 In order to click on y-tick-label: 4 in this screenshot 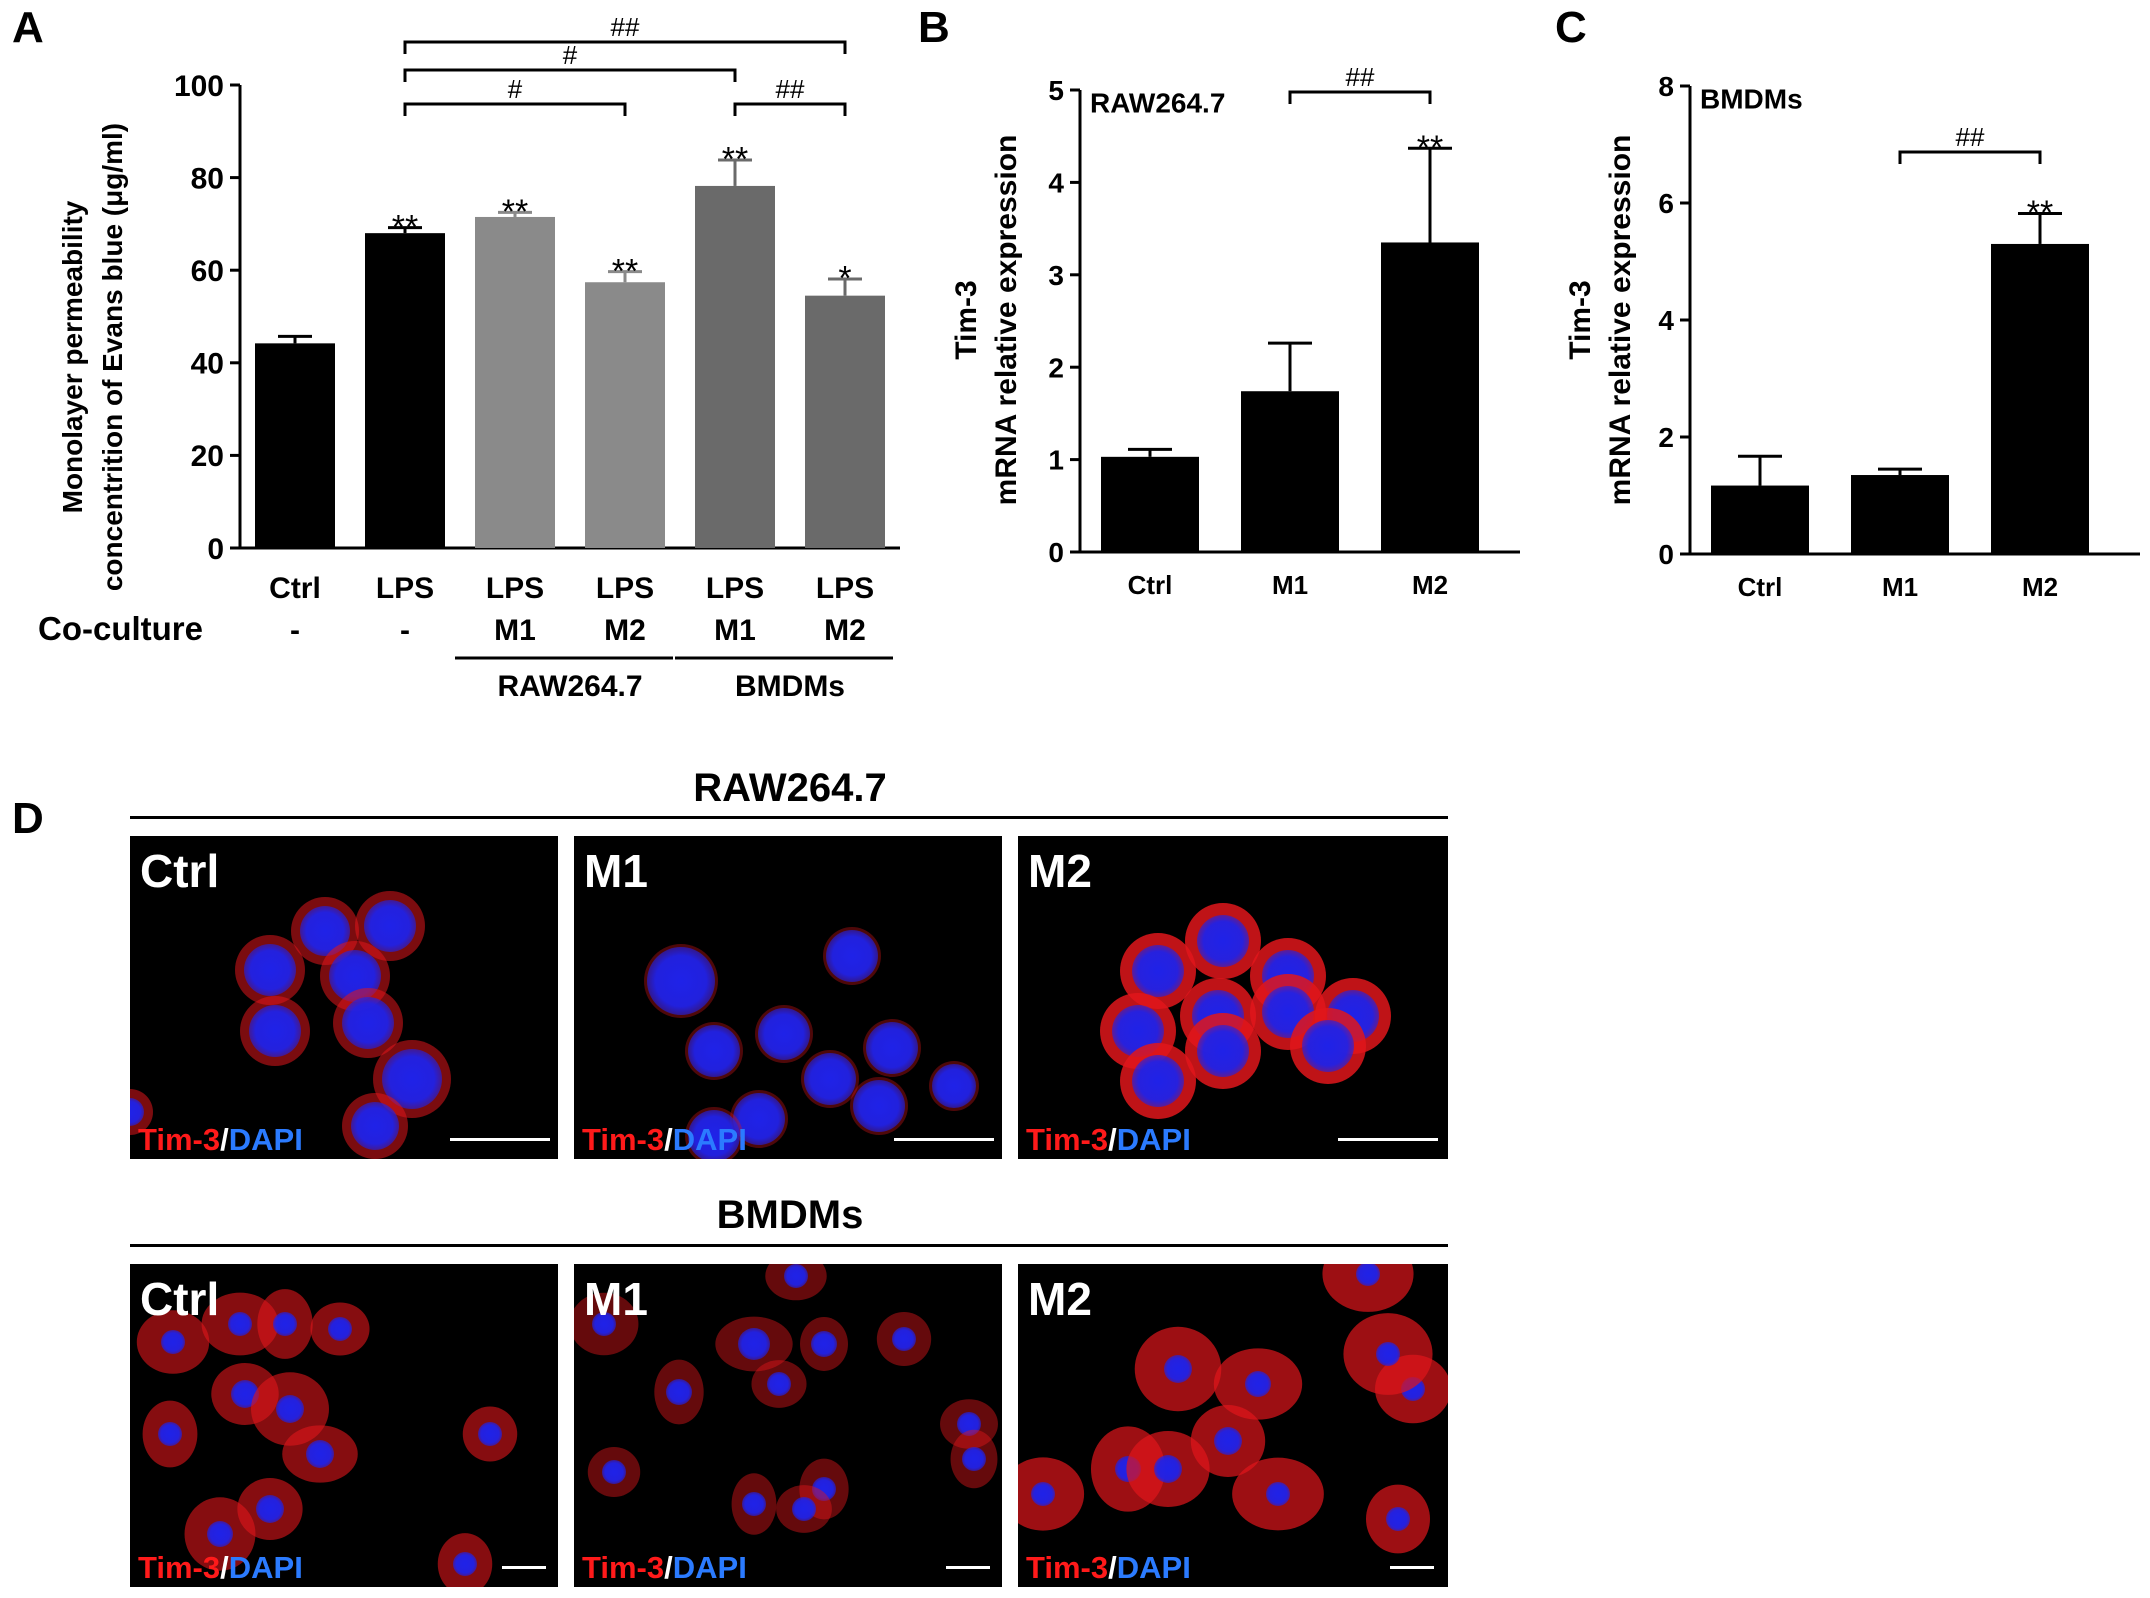, I will do `click(1666, 320)`.